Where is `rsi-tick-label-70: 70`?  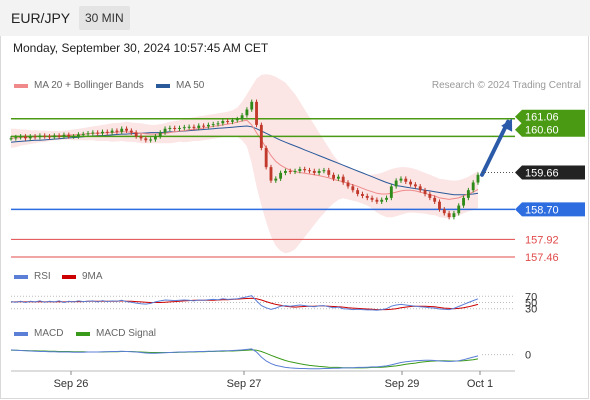
rsi-tick-label-70: 70 is located at coordinates (531, 297).